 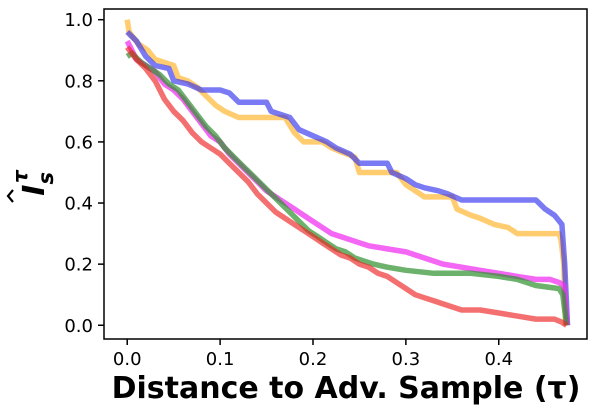 I want to click on x-axis: 0.0 0.1 0.2 0.3 0.4, so click(x=313, y=354).